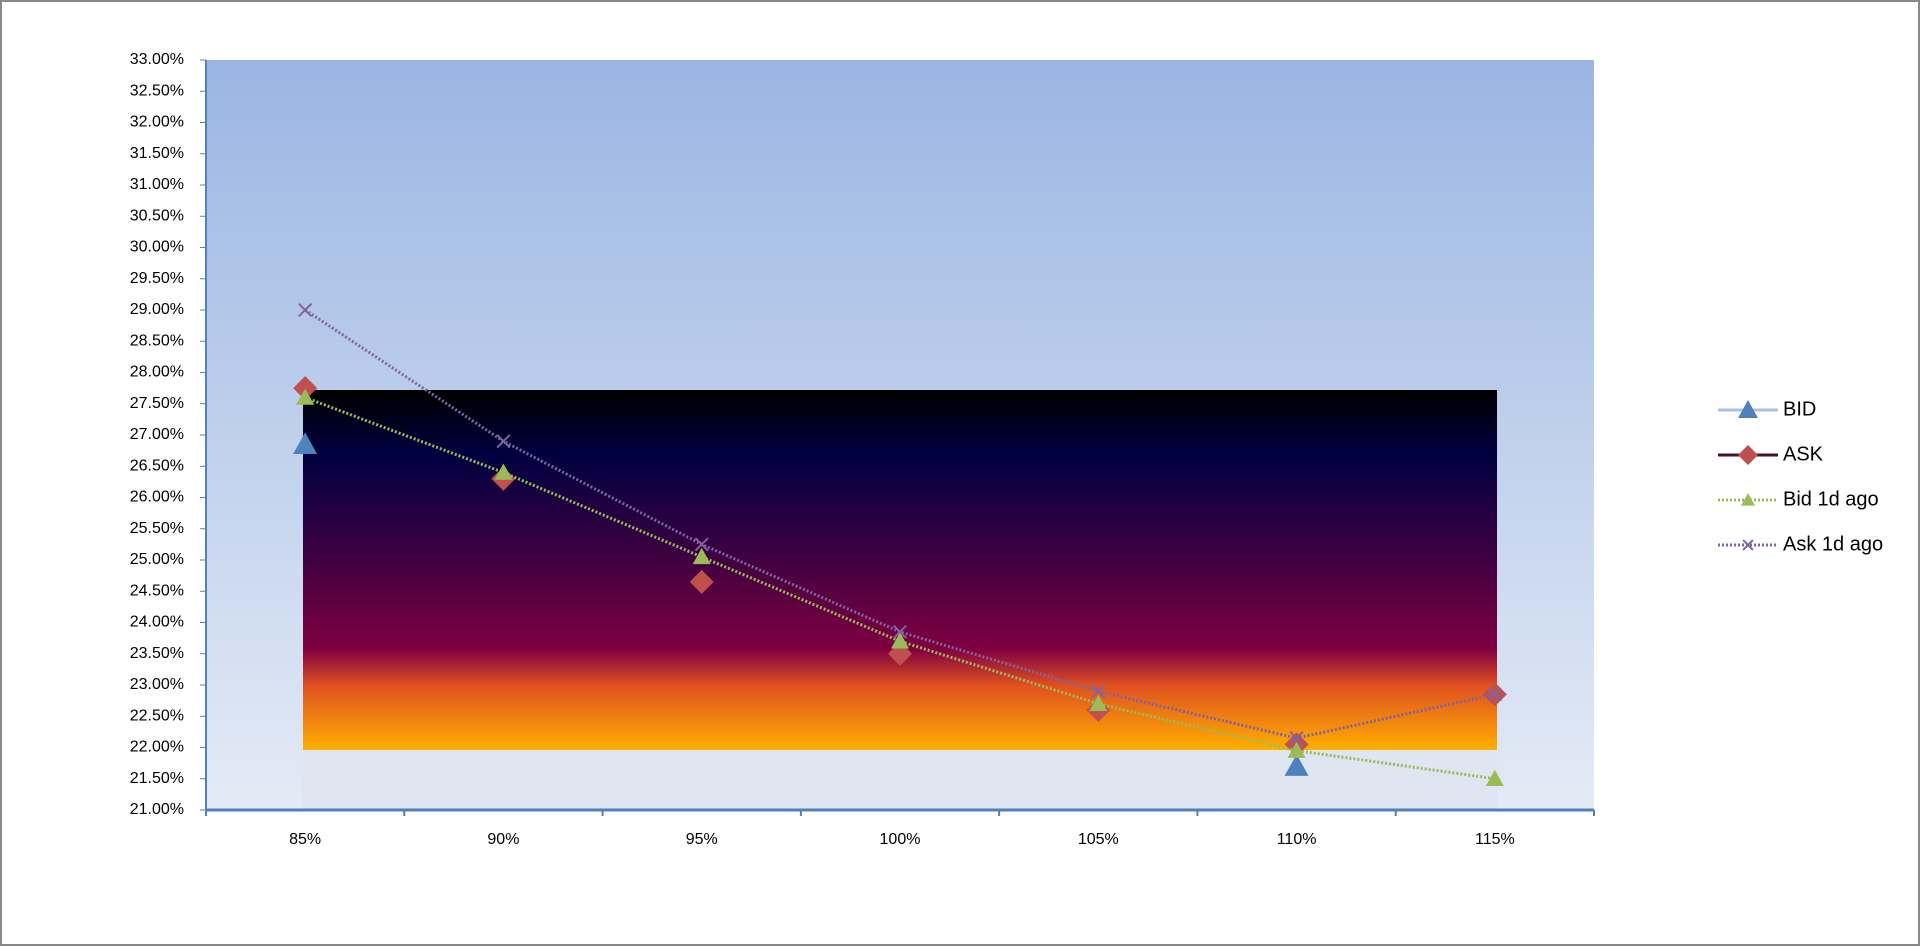 The height and width of the screenshot is (947, 1921). I want to click on y-tick-label: 26.00%, so click(157, 497).